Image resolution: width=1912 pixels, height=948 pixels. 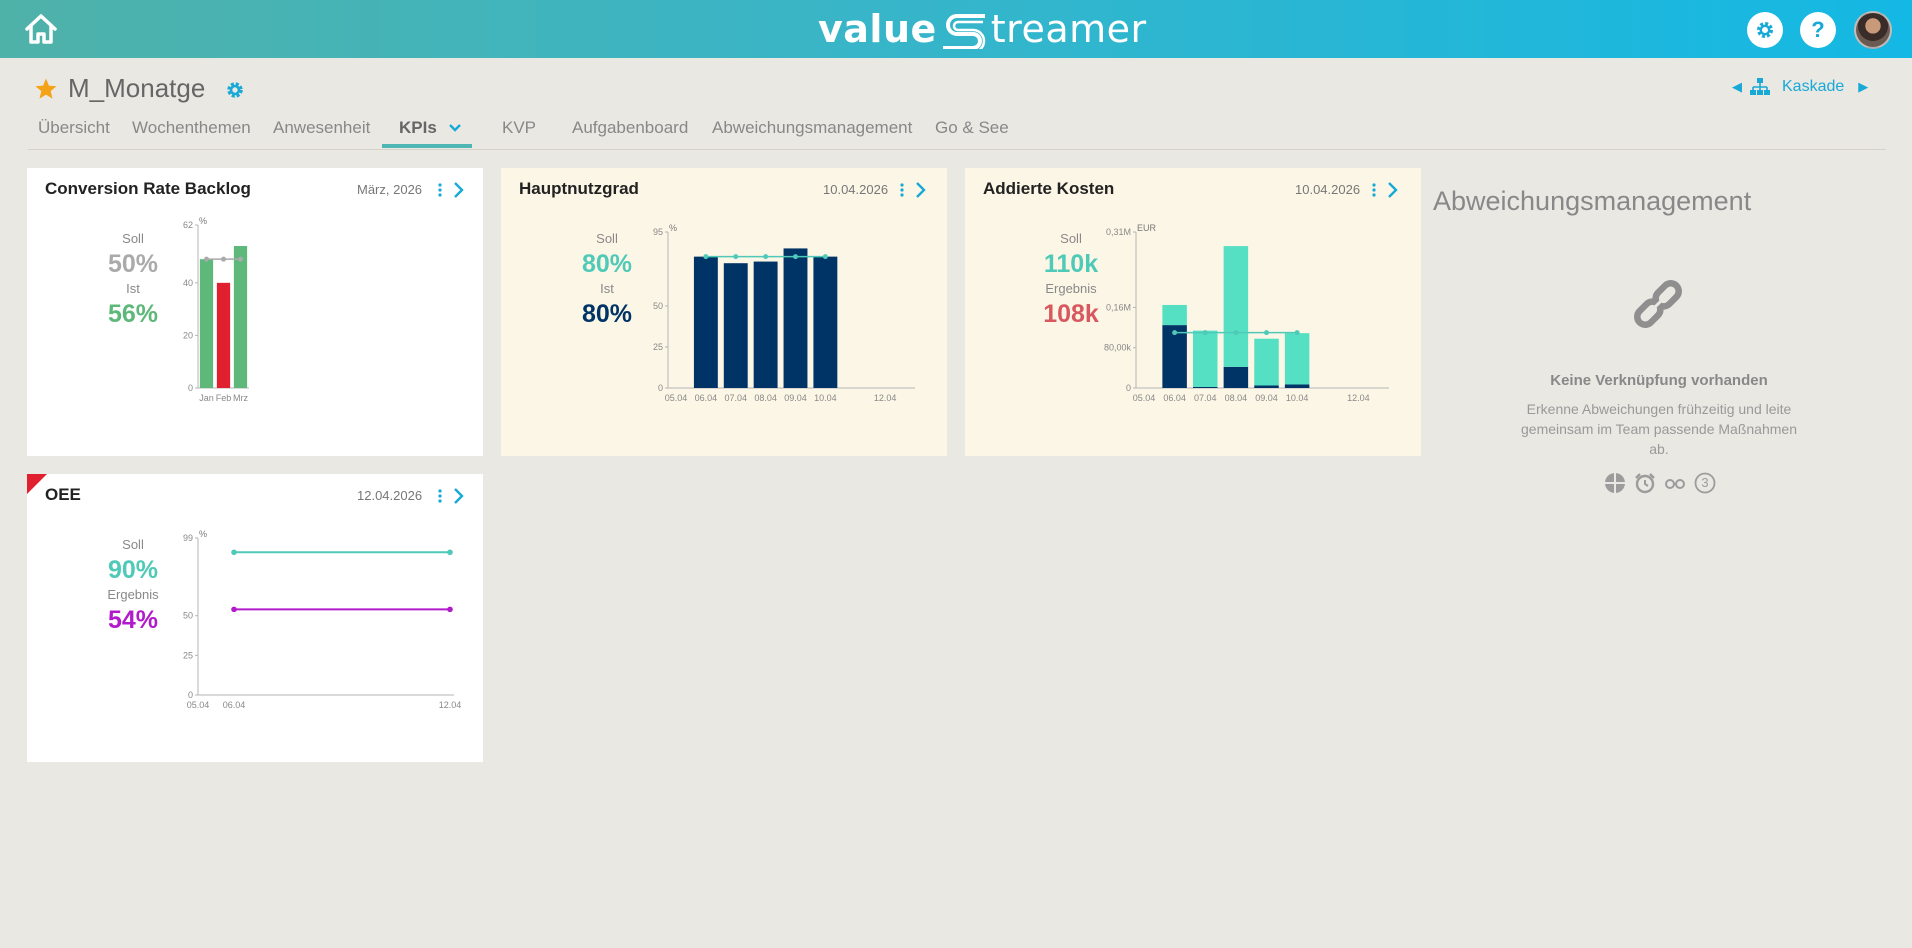 What do you see at coordinates (957, 149) in the screenshot?
I see `tabs-divider` at bounding box center [957, 149].